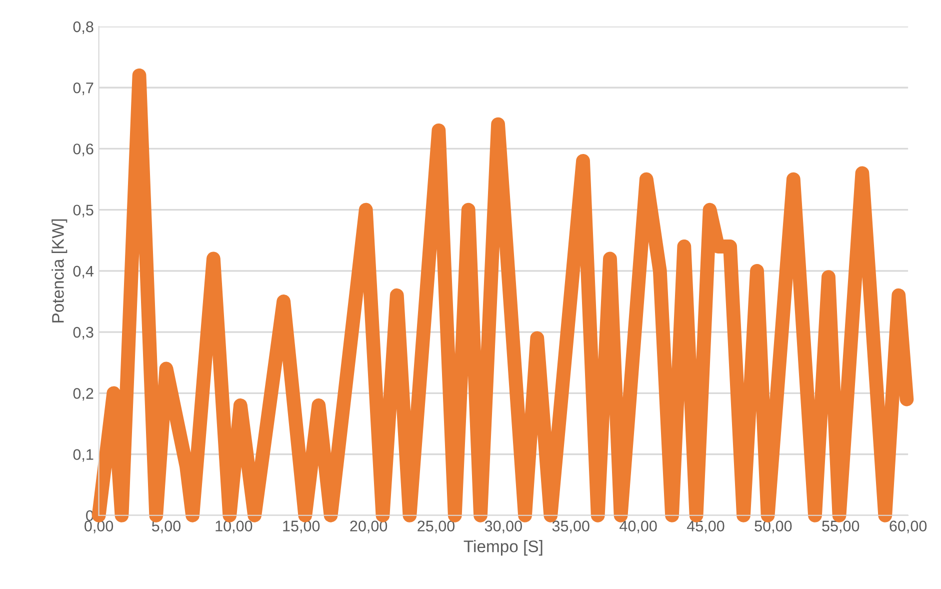 The width and height of the screenshot is (941, 589). Describe the element at coordinates (638, 527) in the screenshot. I see `x-tick-label: 40,00` at that location.